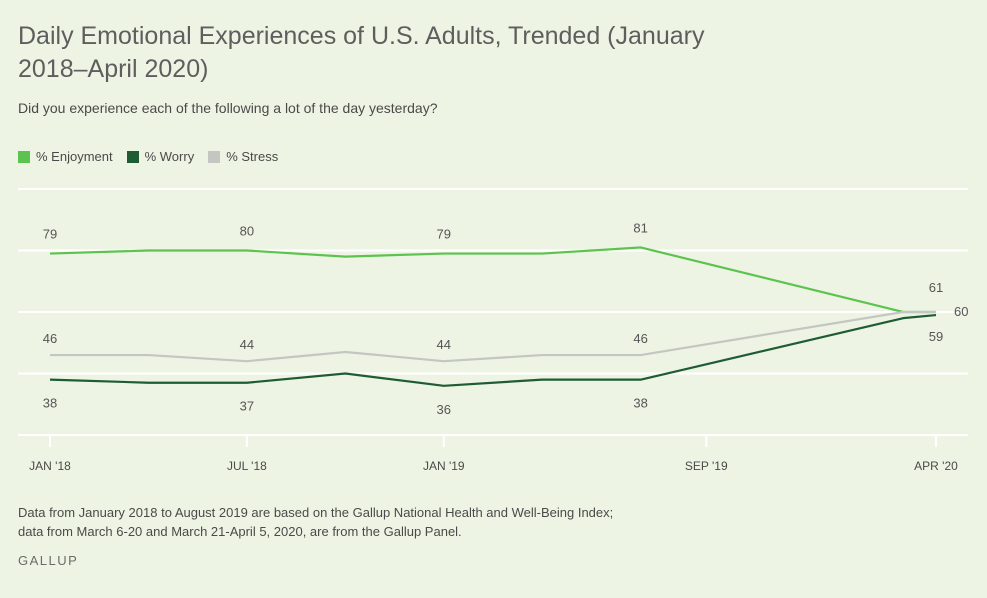 This screenshot has width=987, height=598. I want to click on legend-item-worry: % Worry, so click(160, 156).